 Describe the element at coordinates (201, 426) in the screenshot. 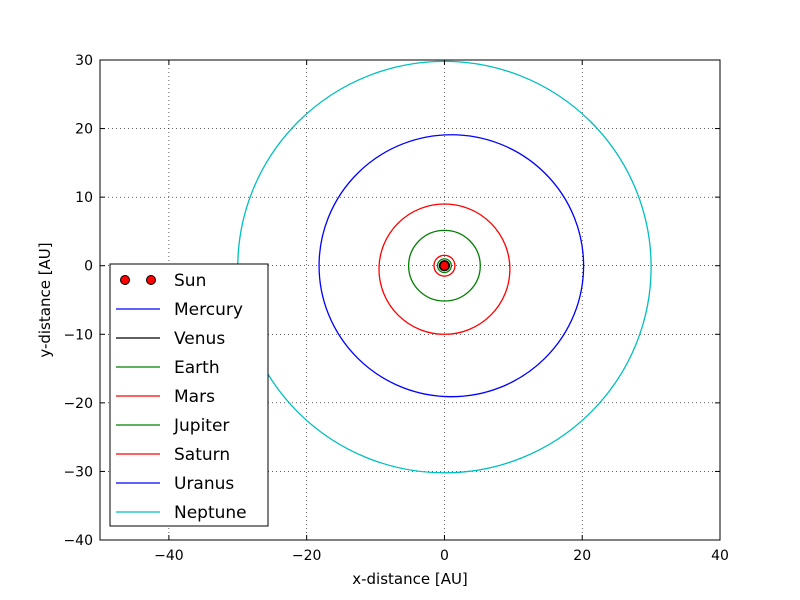

I see `legend-label-jupiter: Jupiter` at that location.